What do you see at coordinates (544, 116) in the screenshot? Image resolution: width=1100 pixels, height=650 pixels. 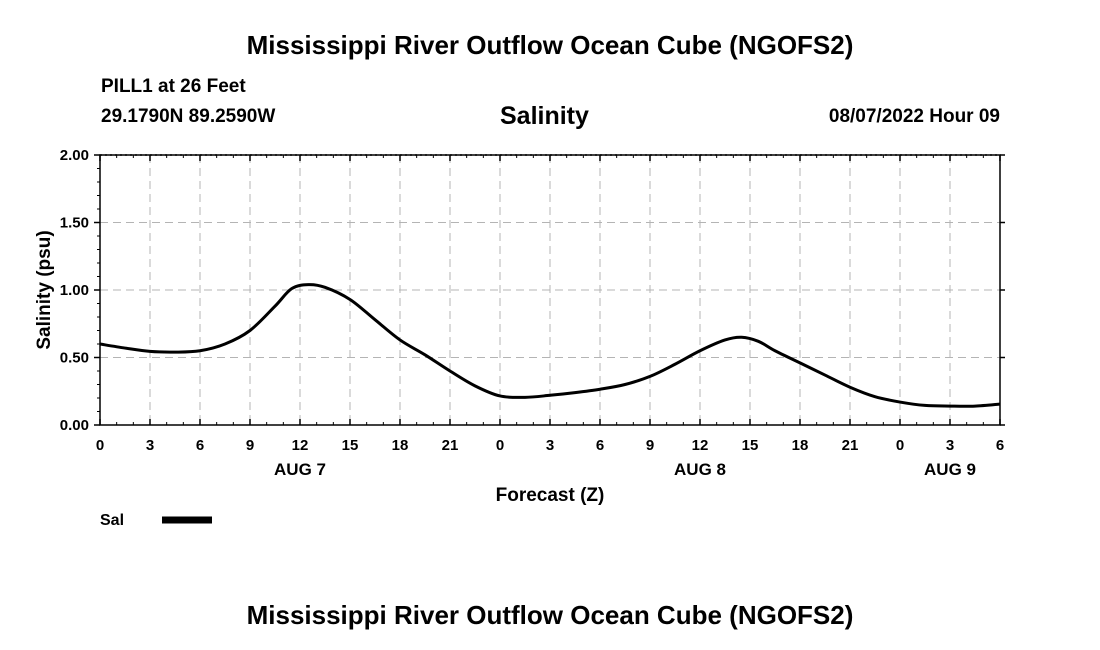 I see `plot-title: Salinity` at bounding box center [544, 116].